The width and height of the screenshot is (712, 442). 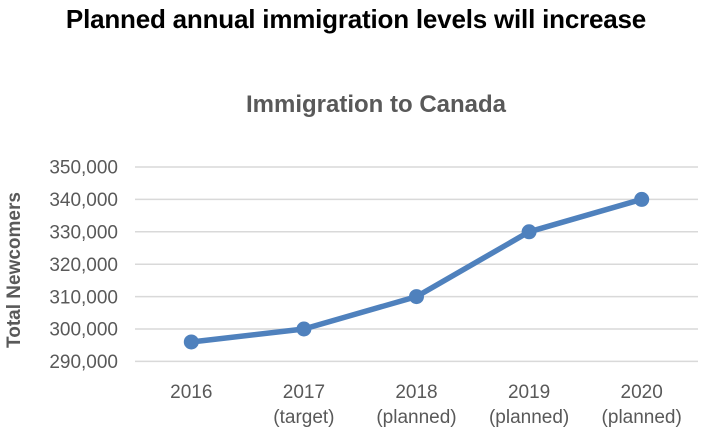 What do you see at coordinates (83, 297) in the screenshot?
I see `y-axis-tick-label: 310,000` at bounding box center [83, 297].